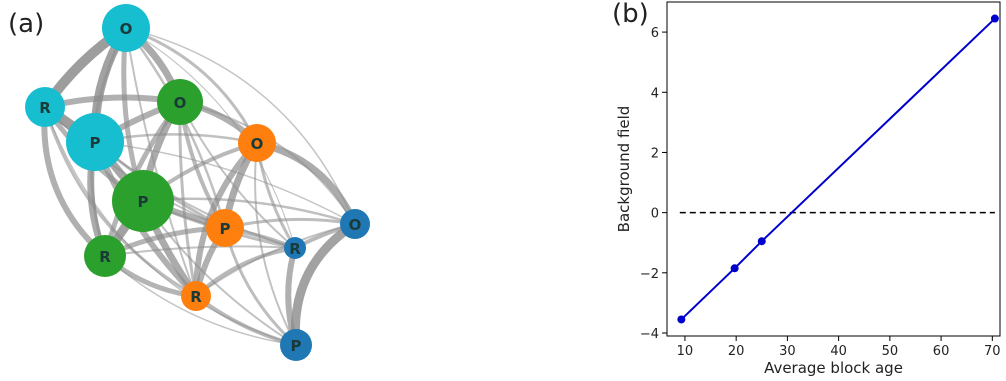 The image size is (1006, 381). I want to click on x-axis-ticks: 10 20 30 40 50 60 70, so click(839, 347).